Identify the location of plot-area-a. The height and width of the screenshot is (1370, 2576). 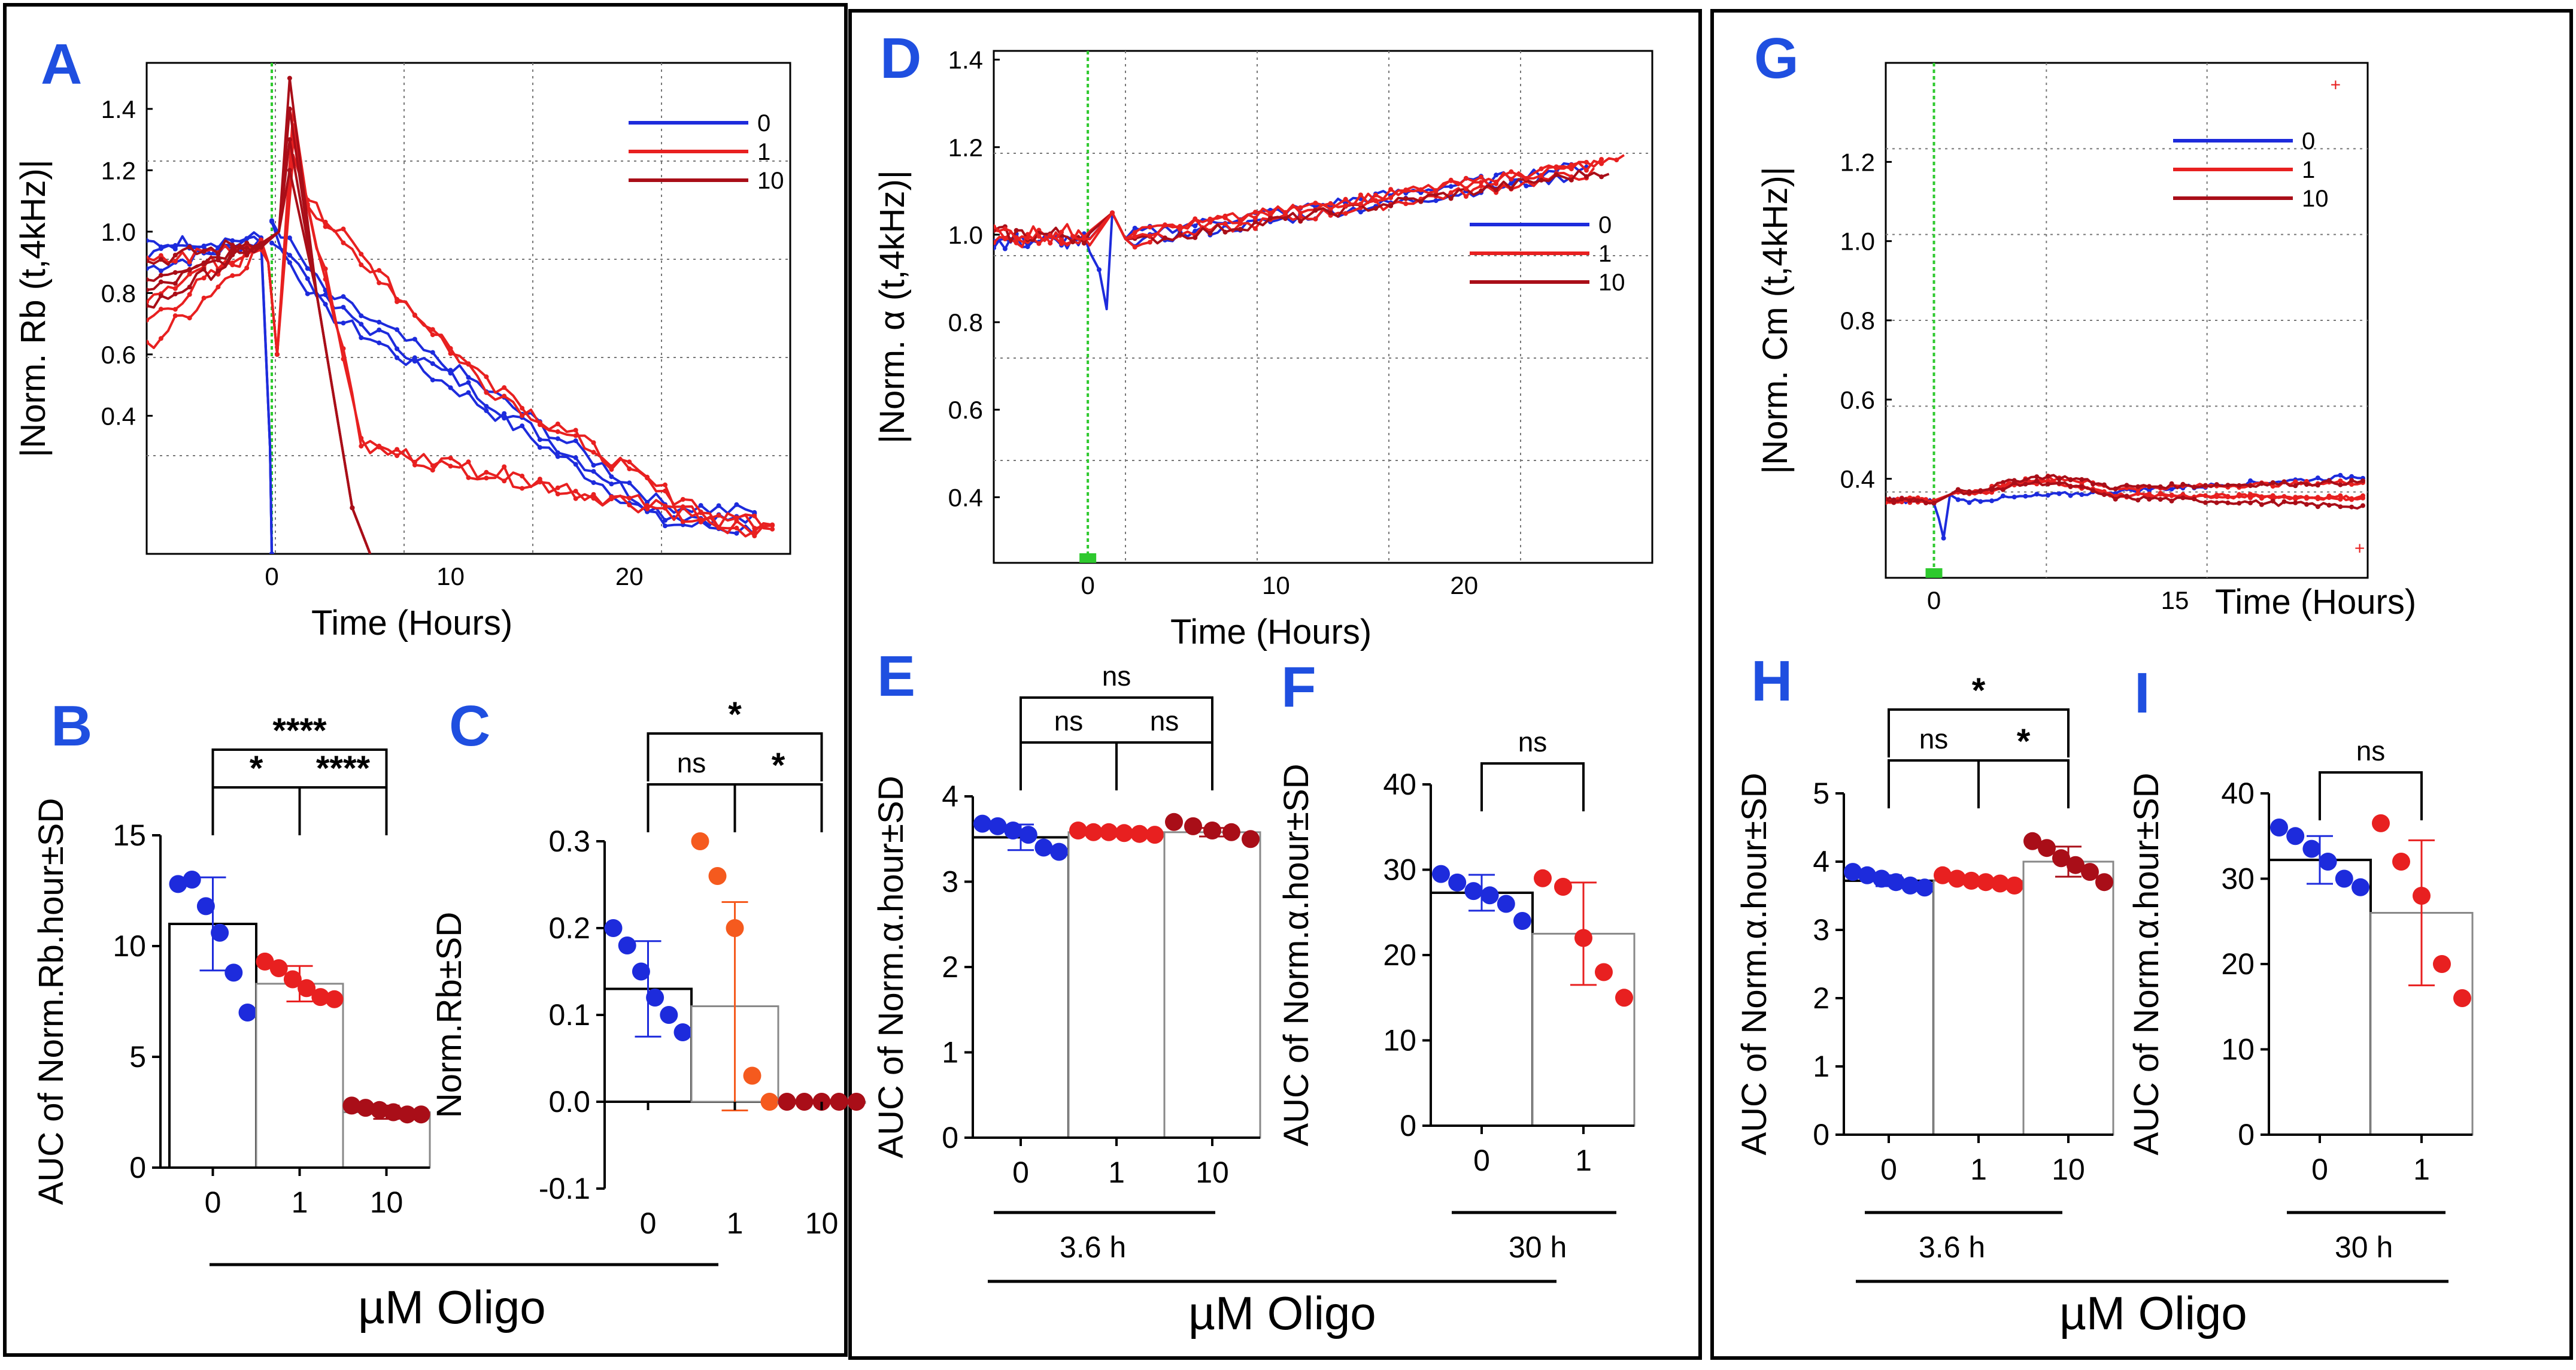
(468, 308).